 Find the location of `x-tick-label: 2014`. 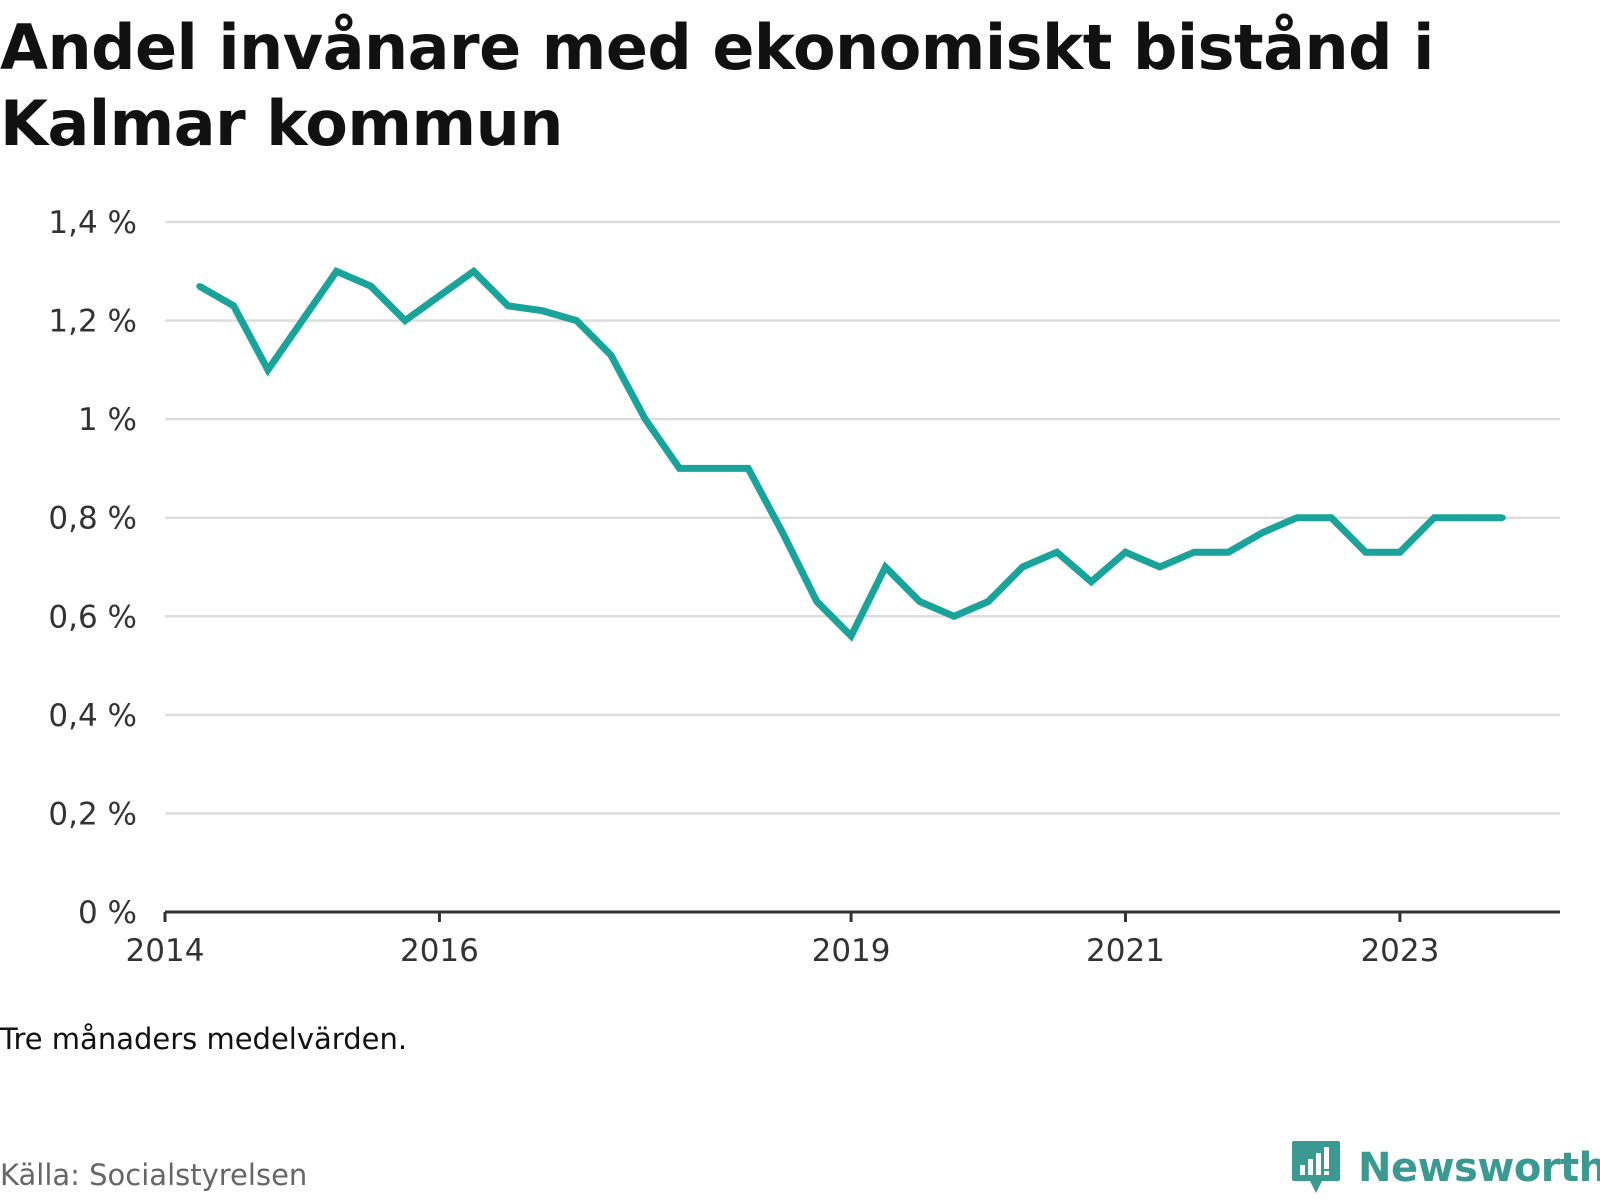

x-tick-label: 2014 is located at coordinates (165, 951).